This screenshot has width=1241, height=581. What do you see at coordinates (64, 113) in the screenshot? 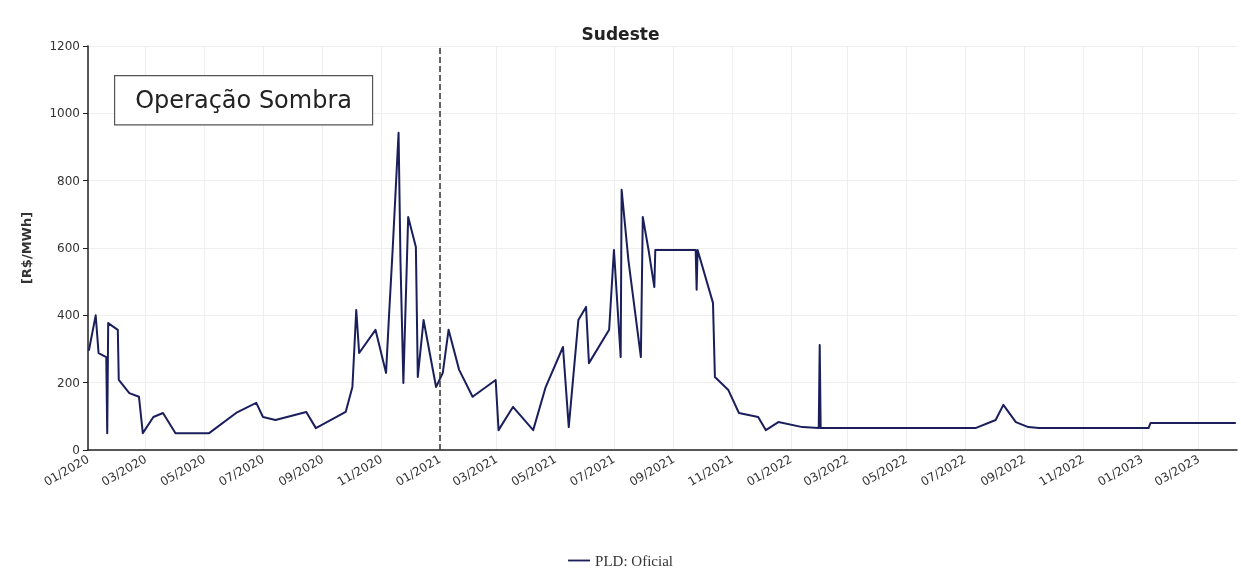
I see `y-tick-label: 1000` at bounding box center [64, 113].